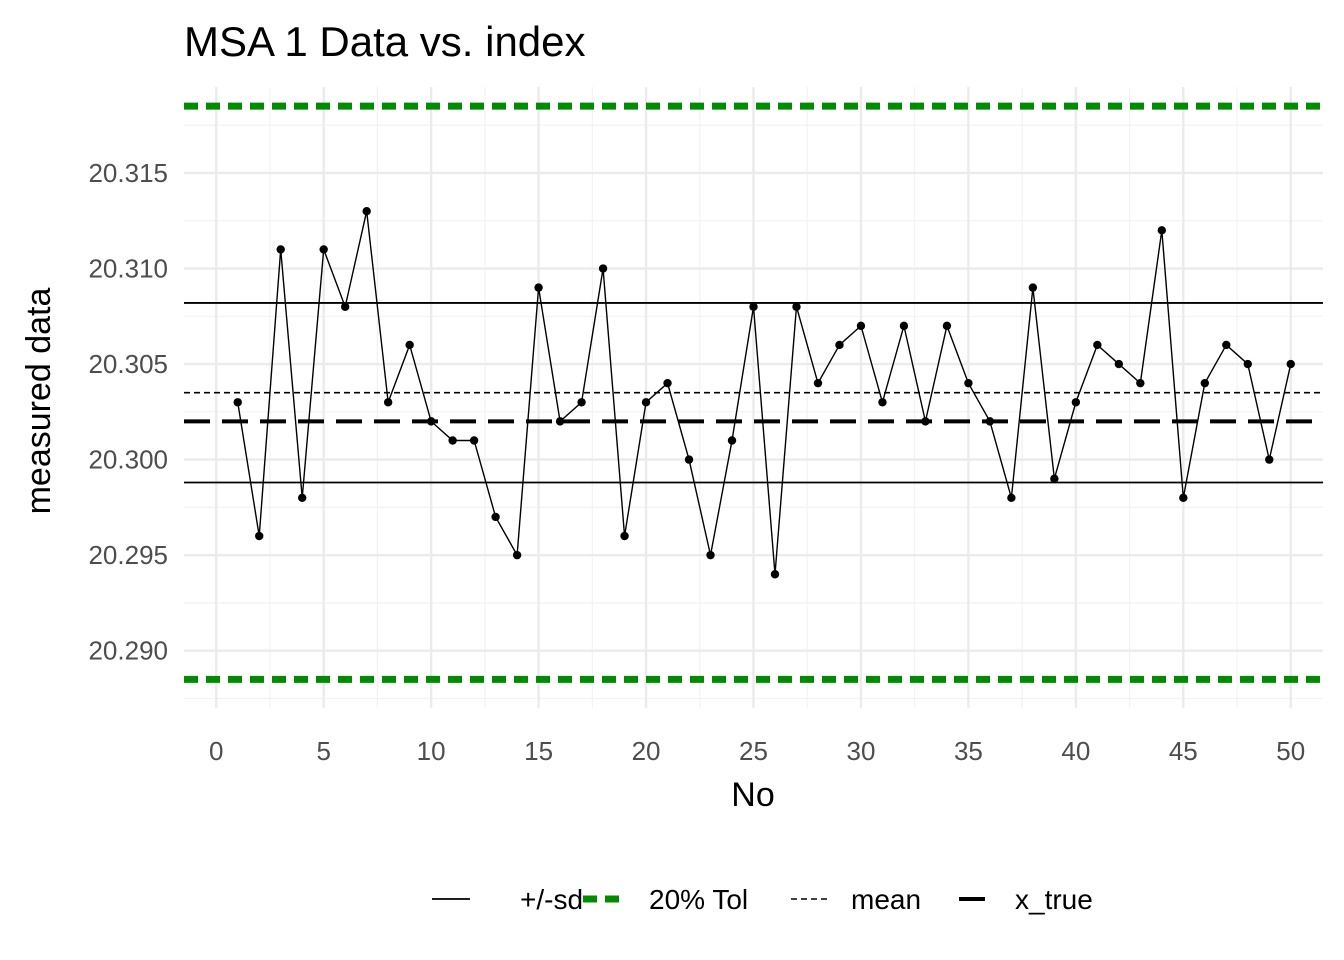 The image size is (1344, 960). I want to click on legend-label: mean, so click(886, 899).